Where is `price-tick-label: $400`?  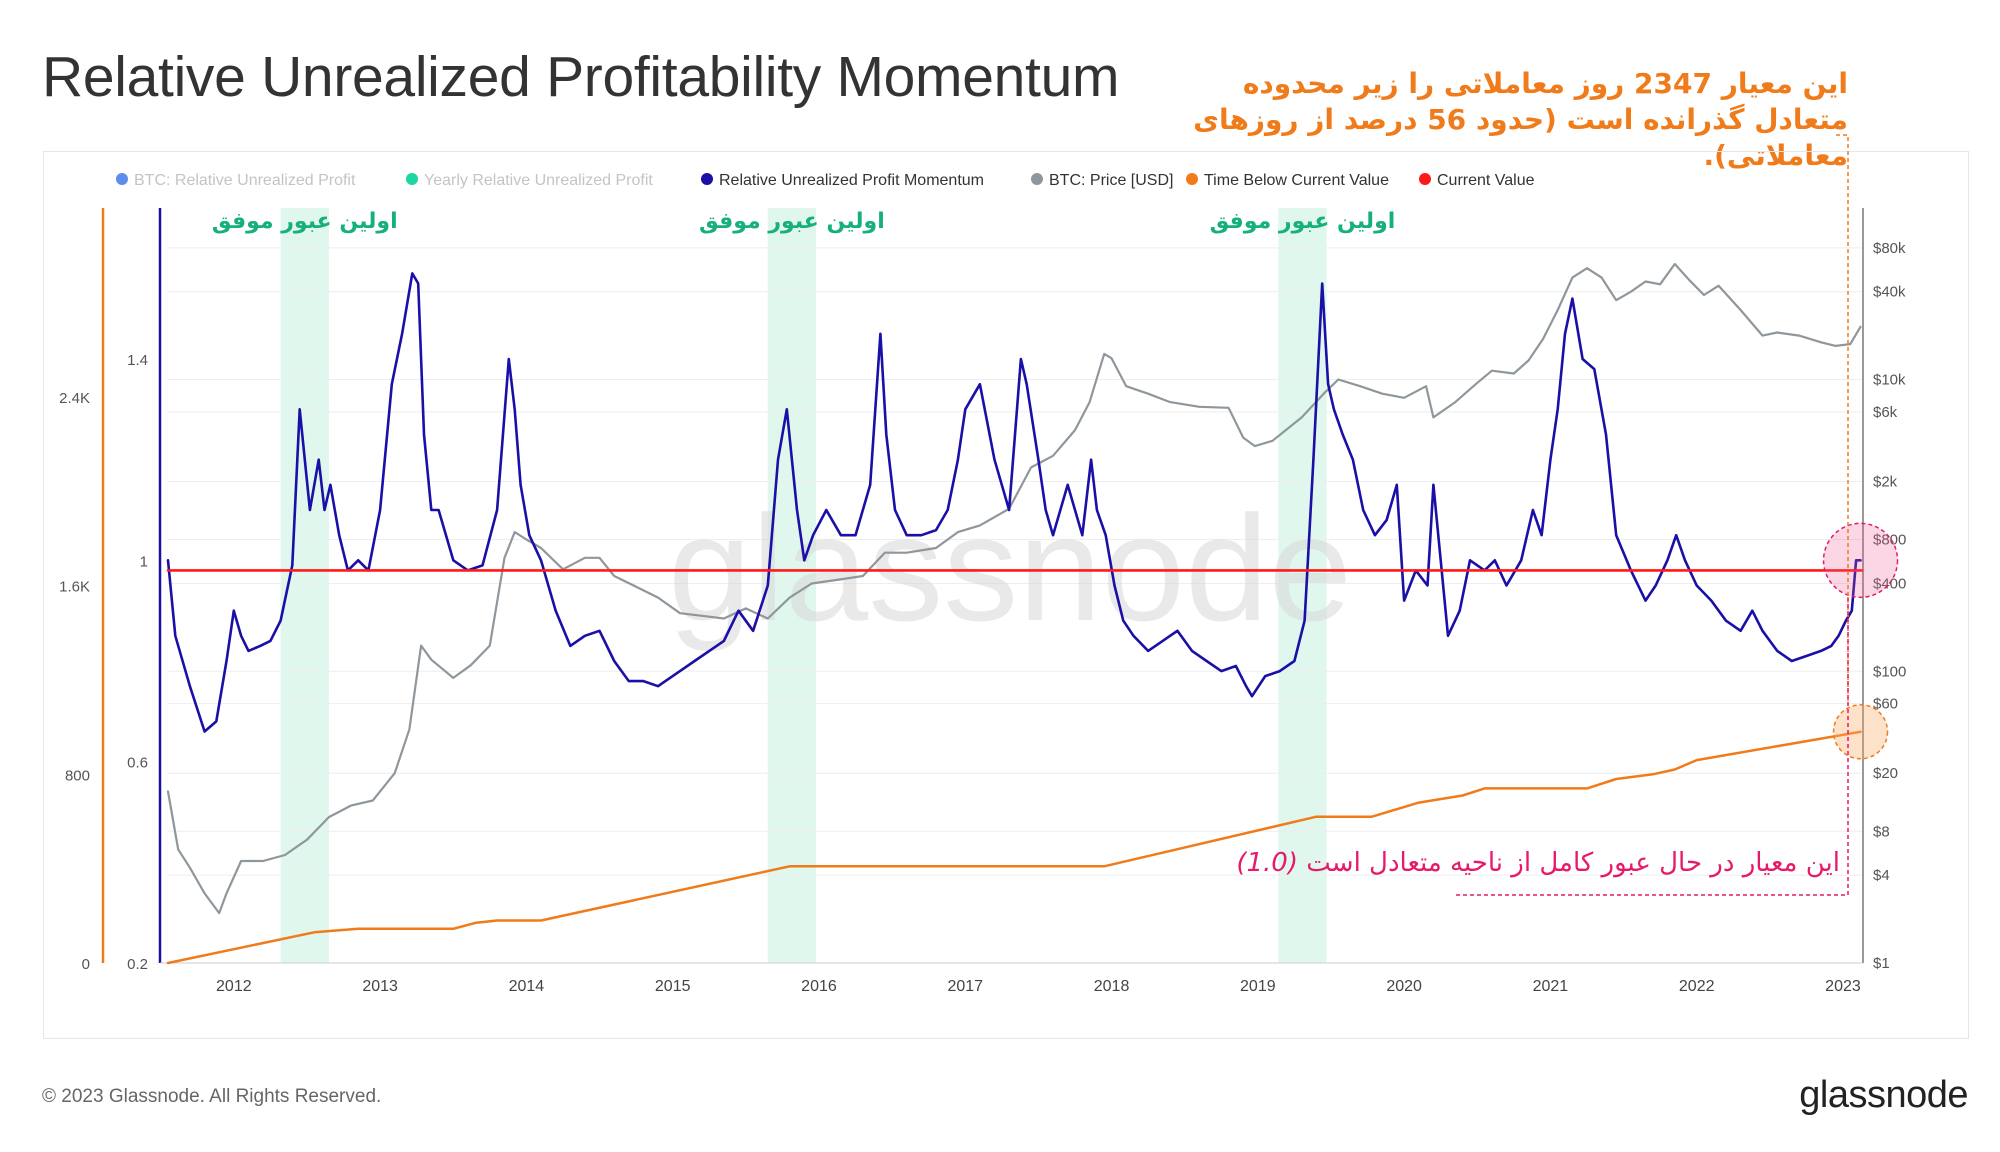 price-tick-label: $400 is located at coordinates (1889, 583).